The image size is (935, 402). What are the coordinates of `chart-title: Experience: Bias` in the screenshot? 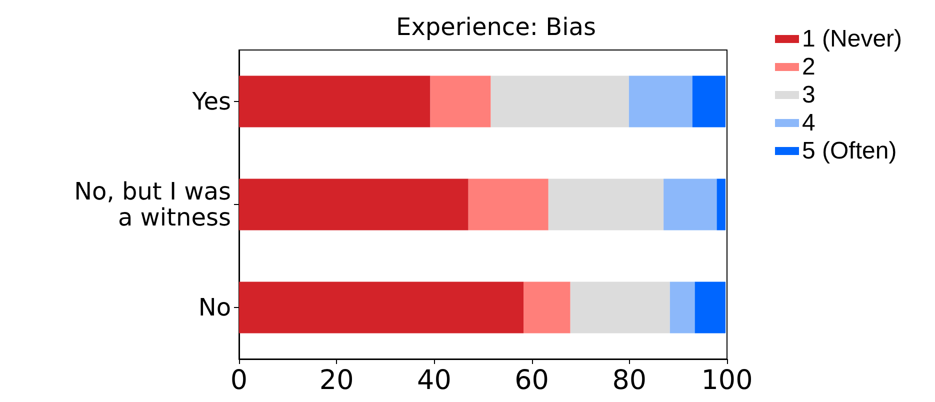 It's located at (496, 27).